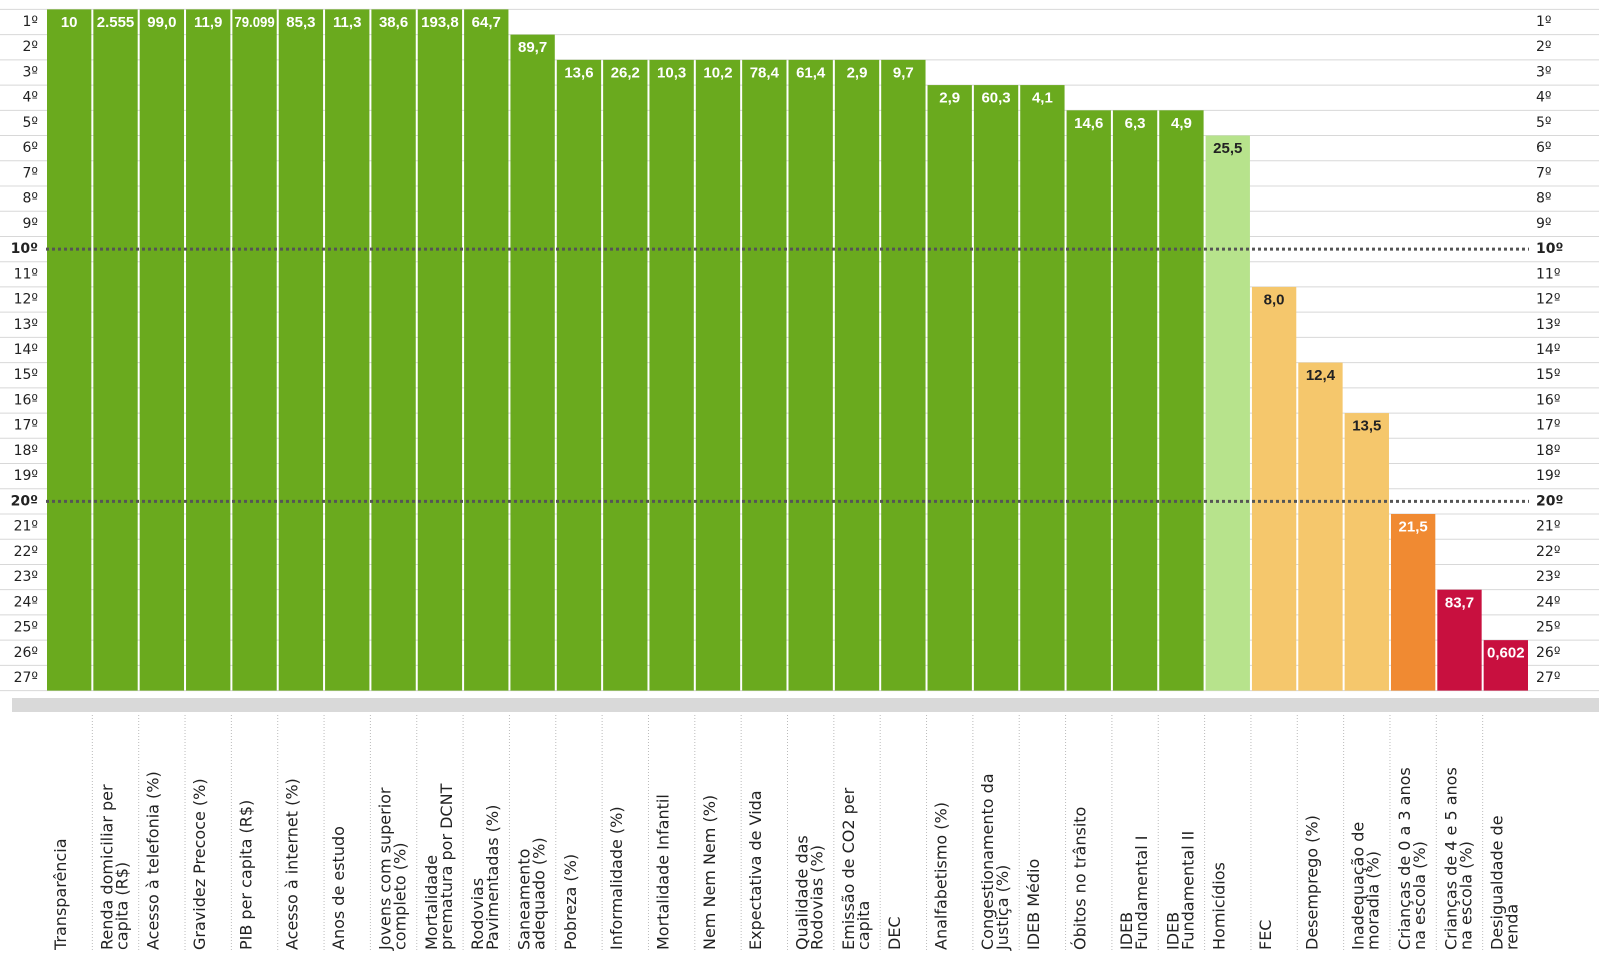  I want to click on category-label: Anos de estudo, so click(338, 888).